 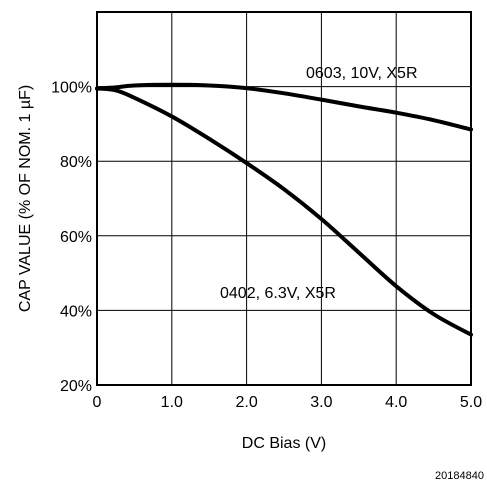 I want to click on y-axis-title: CAP VALUE (% OF NOM. 1 µF), so click(x=25, y=198).